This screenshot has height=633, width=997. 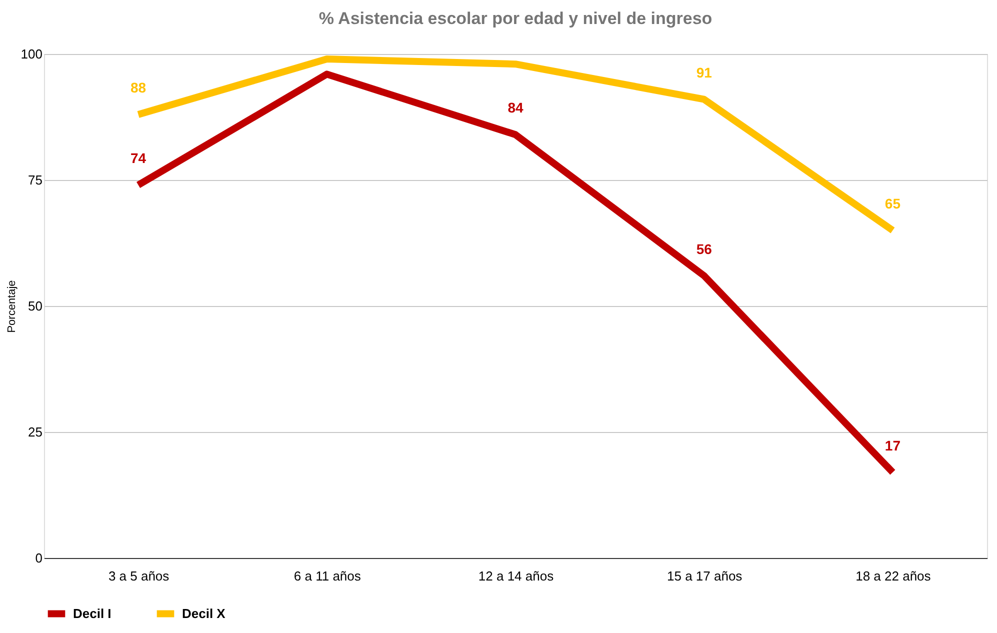 What do you see at coordinates (38, 558) in the screenshot?
I see `y-tick-label: 0` at bounding box center [38, 558].